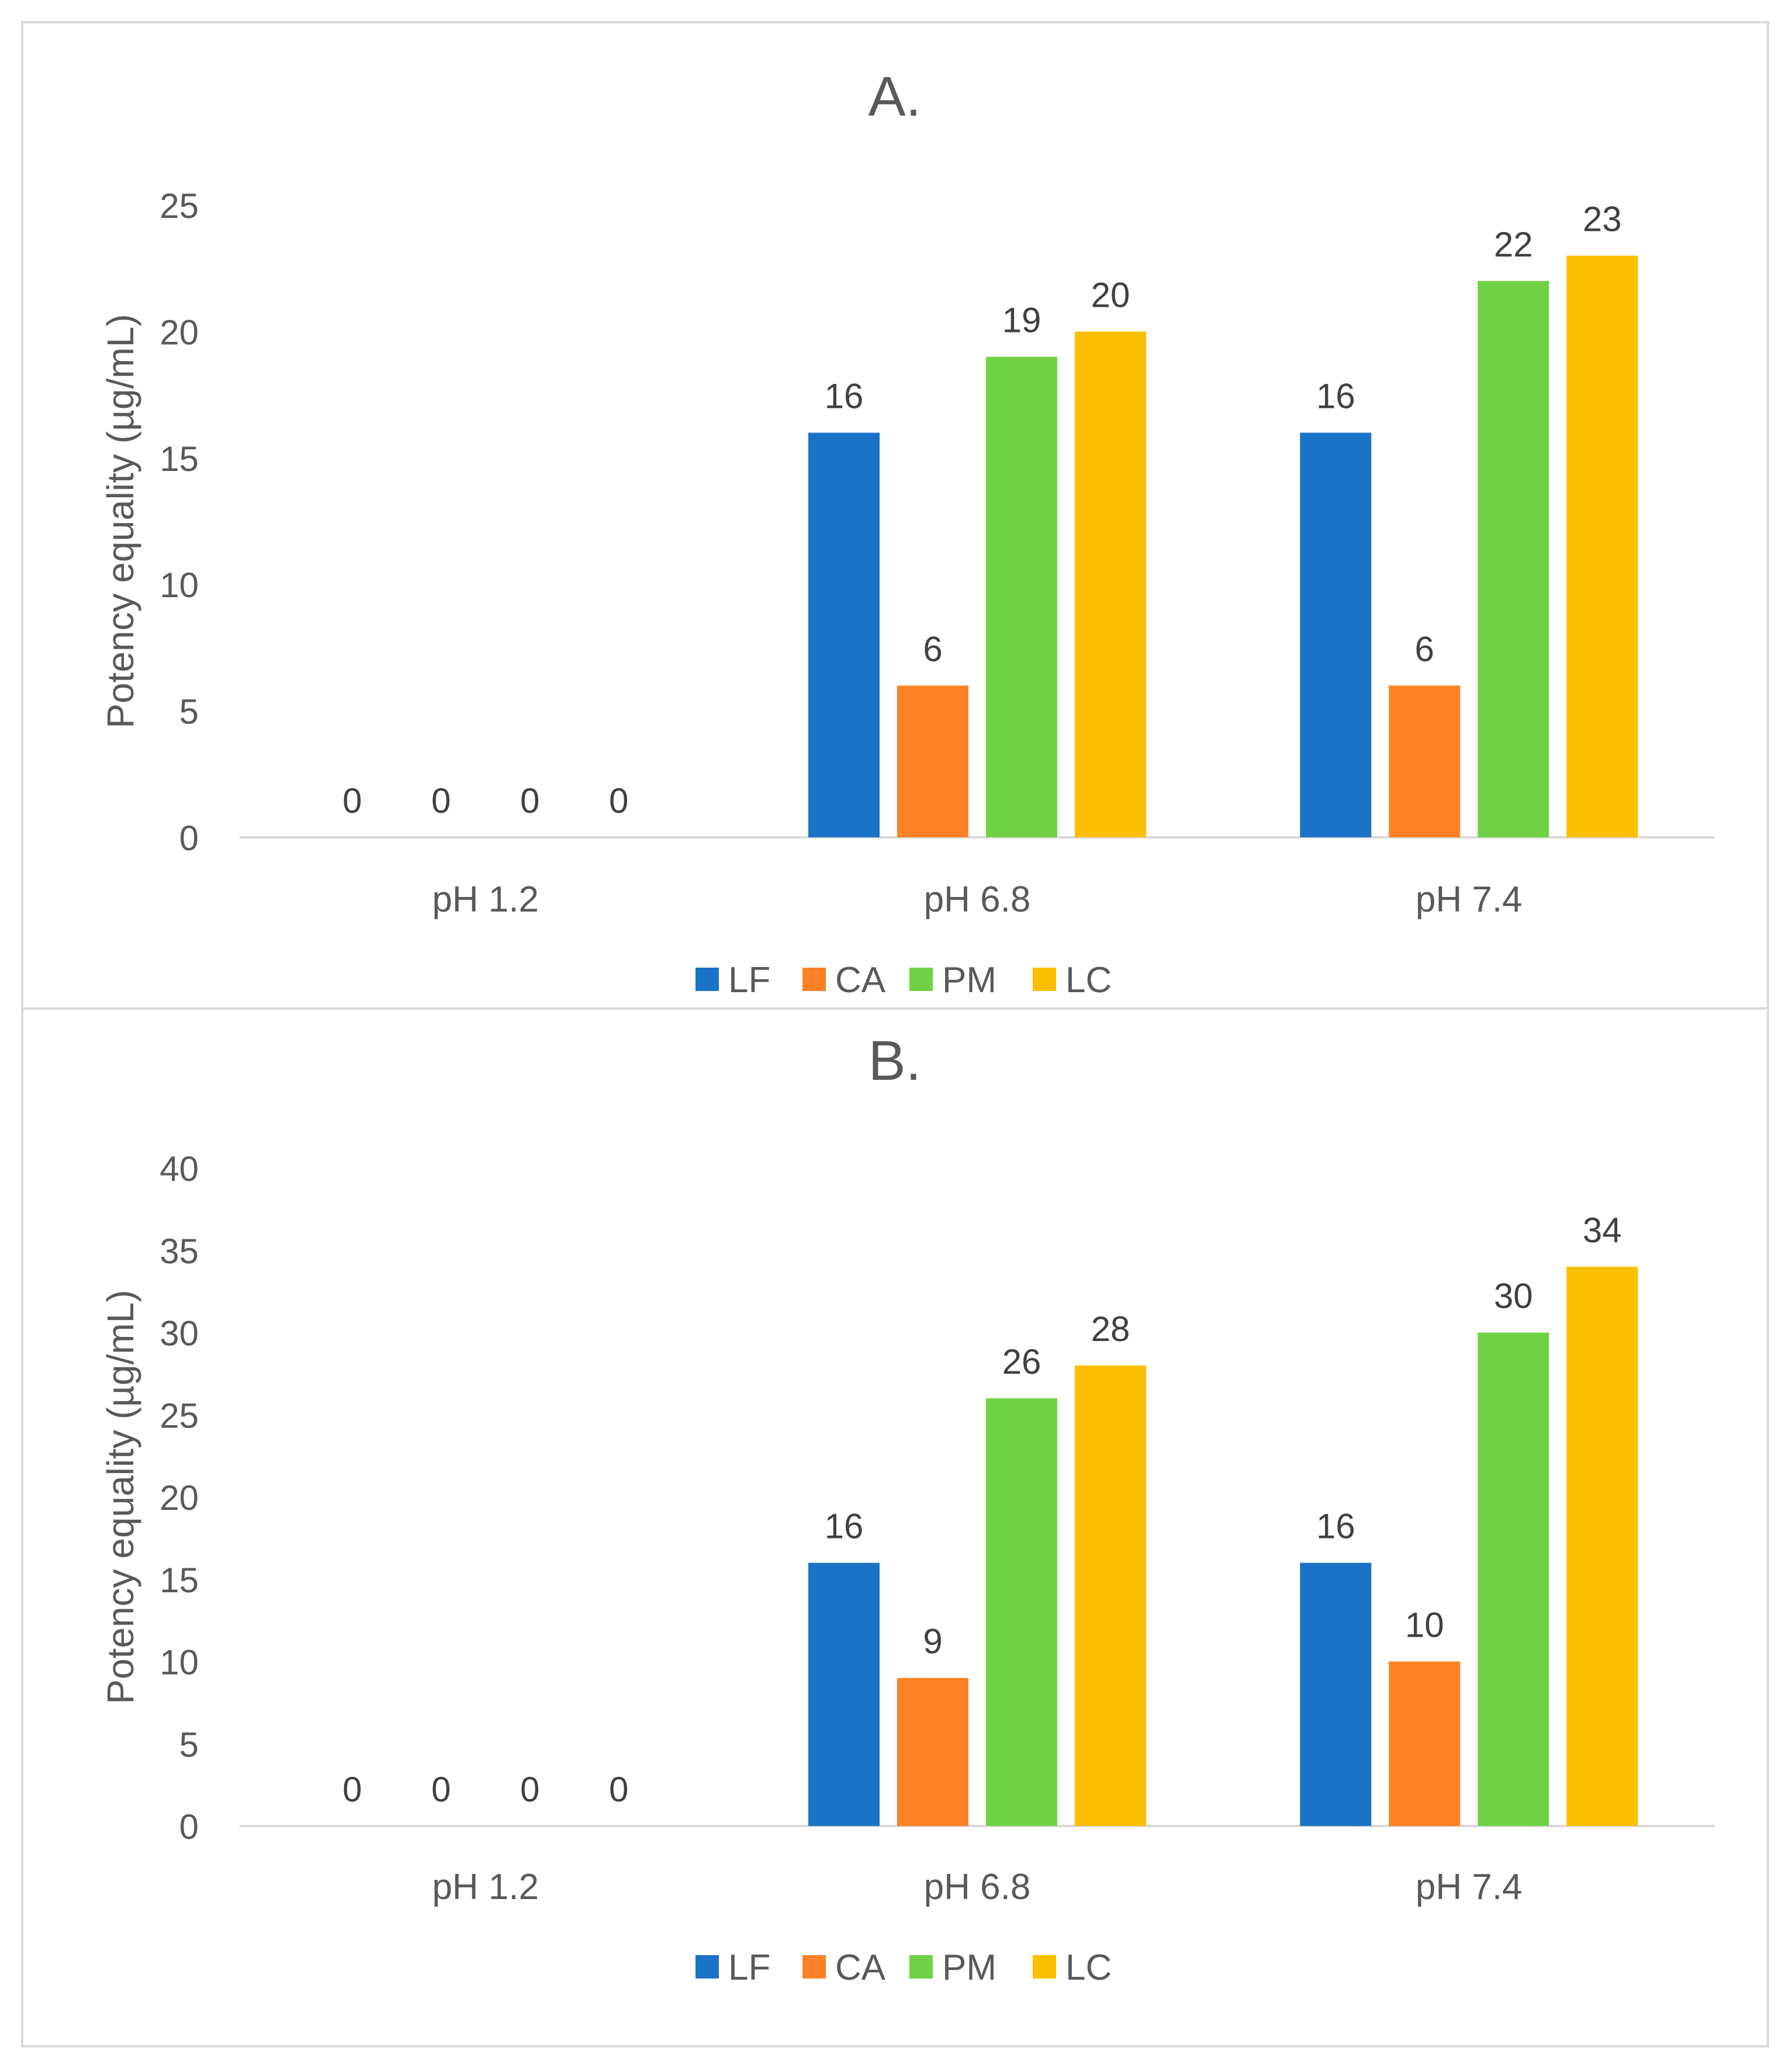 This screenshot has width=1789, height=2072. What do you see at coordinates (189, 712) in the screenshot?
I see `chart-a-y-tick-label: 5` at bounding box center [189, 712].